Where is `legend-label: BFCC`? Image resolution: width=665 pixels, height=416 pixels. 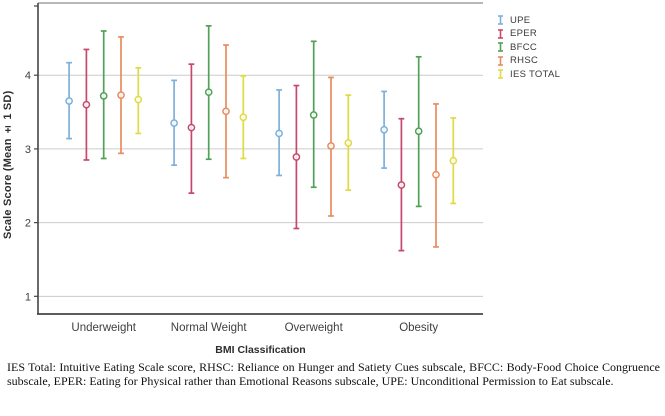 legend-label: BFCC is located at coordinates (524, 47).